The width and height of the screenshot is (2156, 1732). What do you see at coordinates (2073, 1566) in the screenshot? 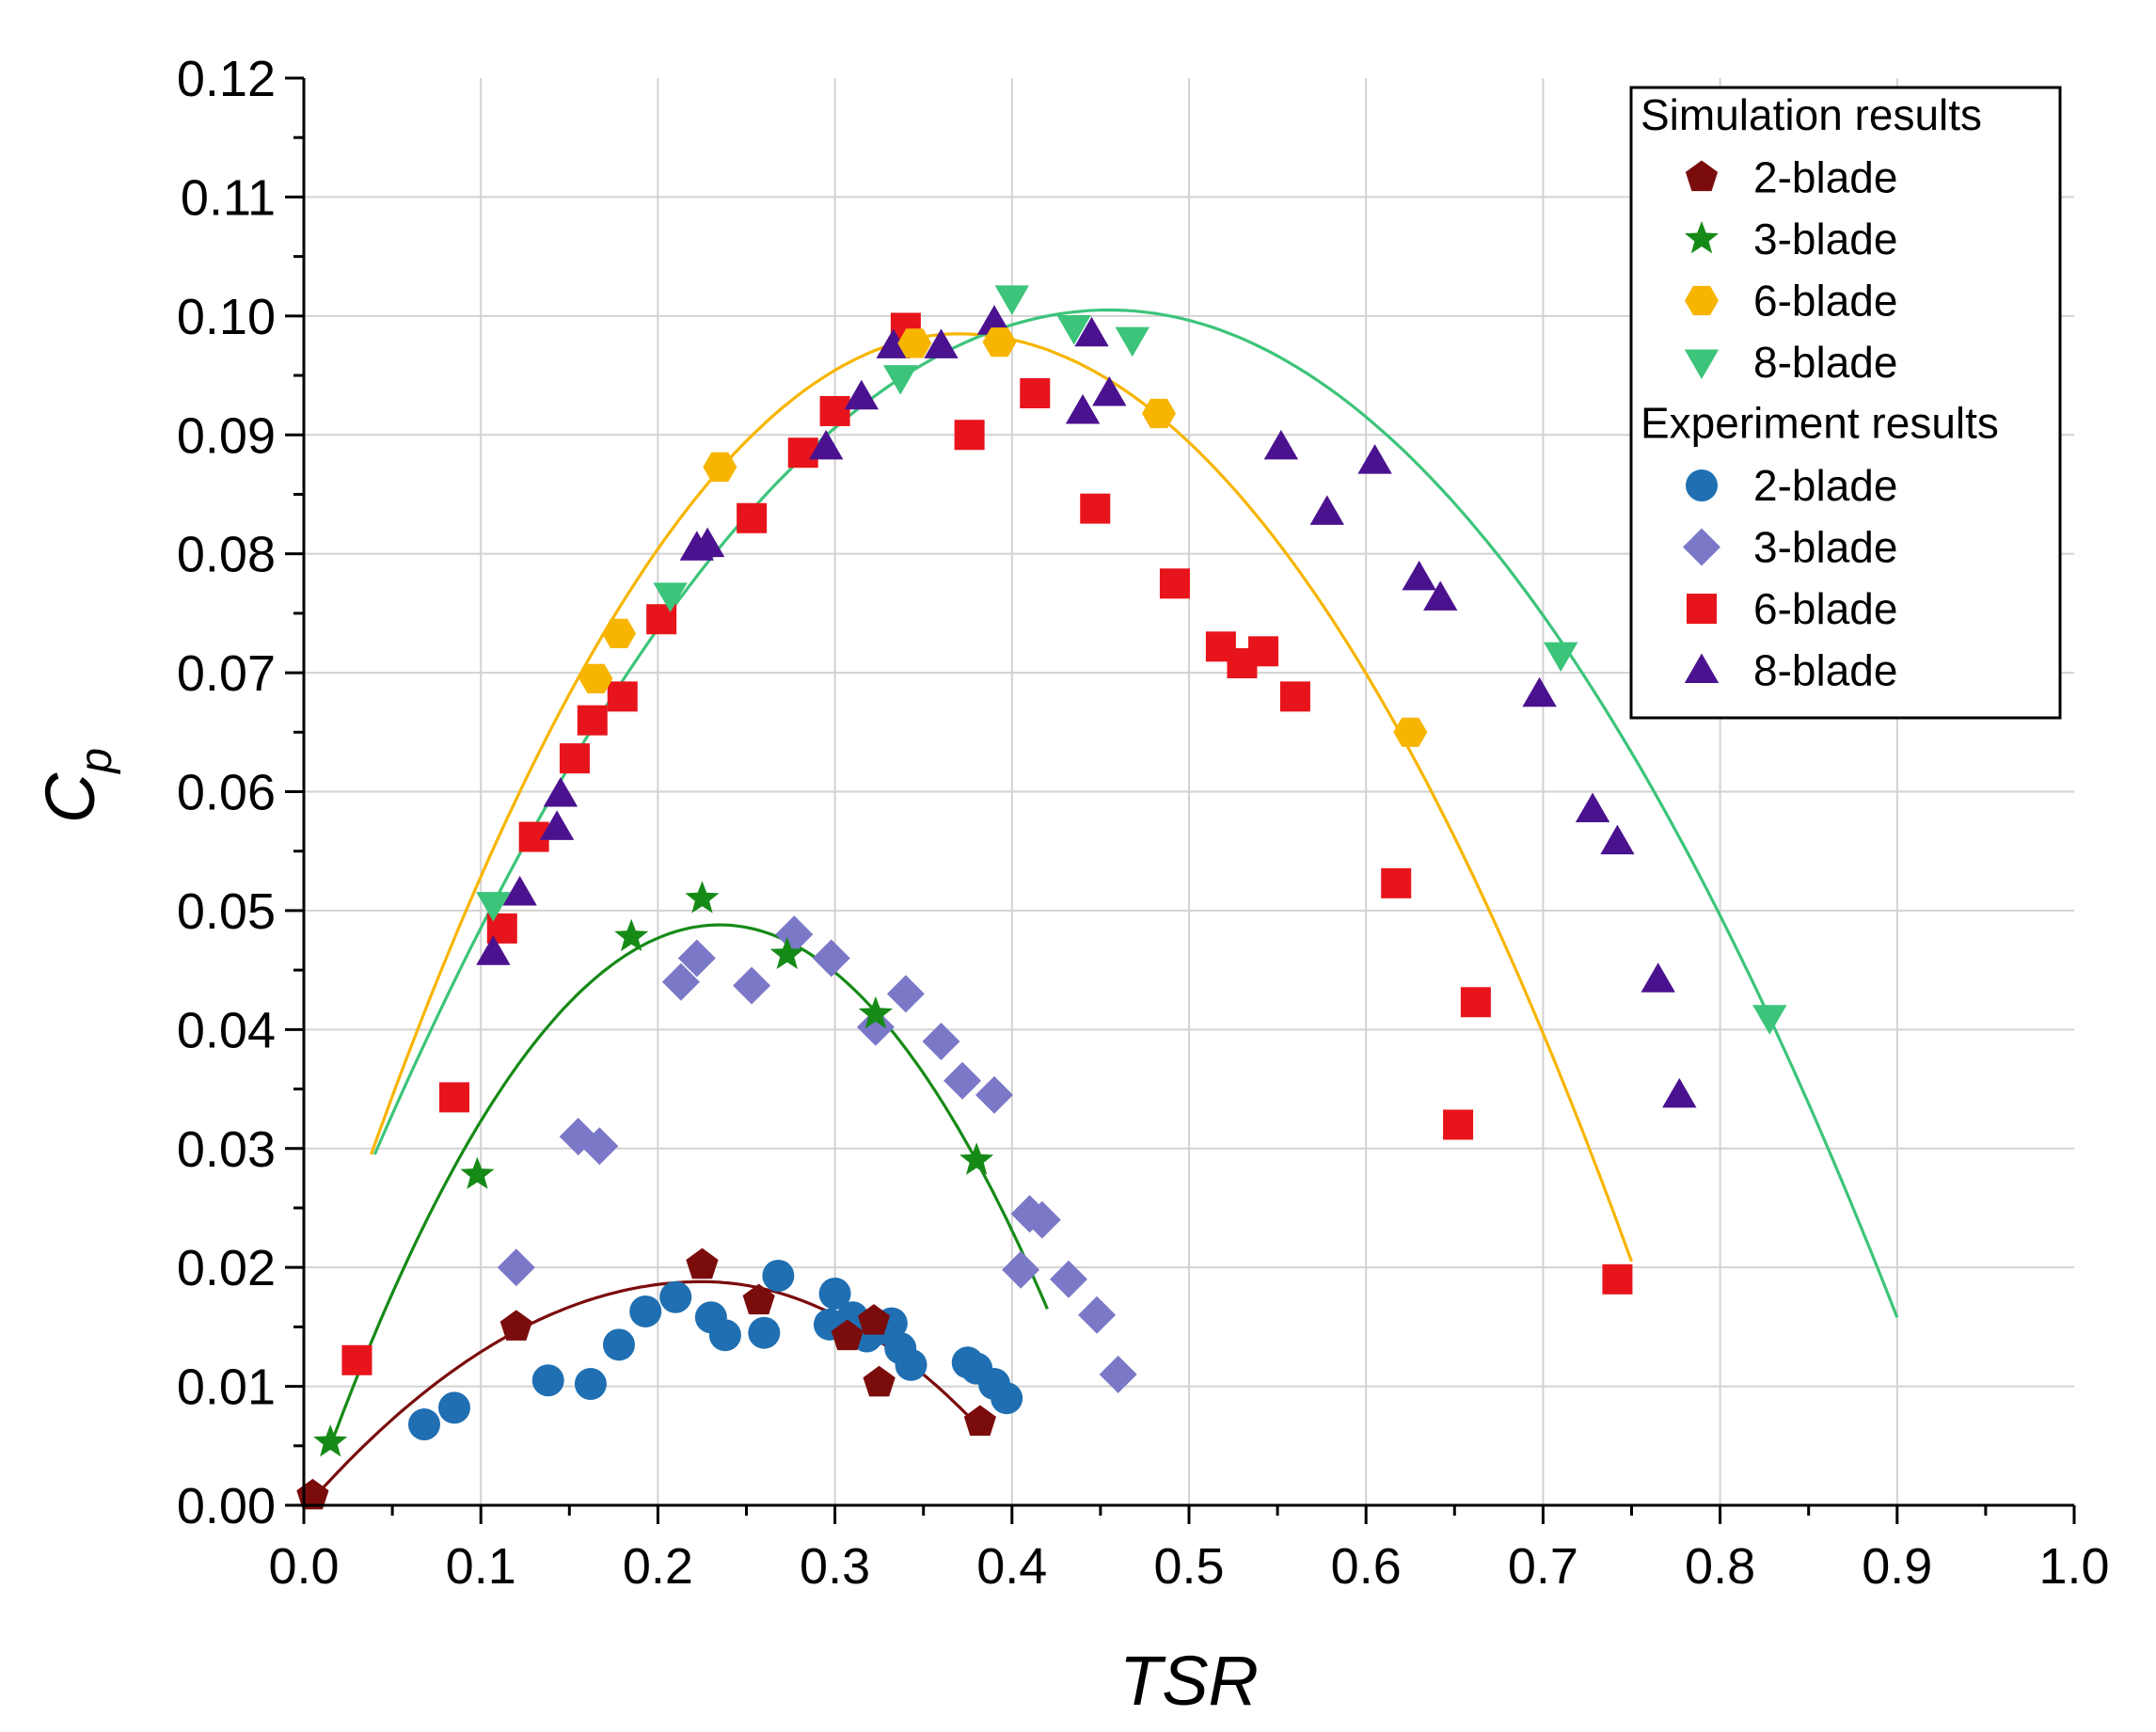
I see `x-tick-label: 1.0` at bounding box center [2073, 1566].